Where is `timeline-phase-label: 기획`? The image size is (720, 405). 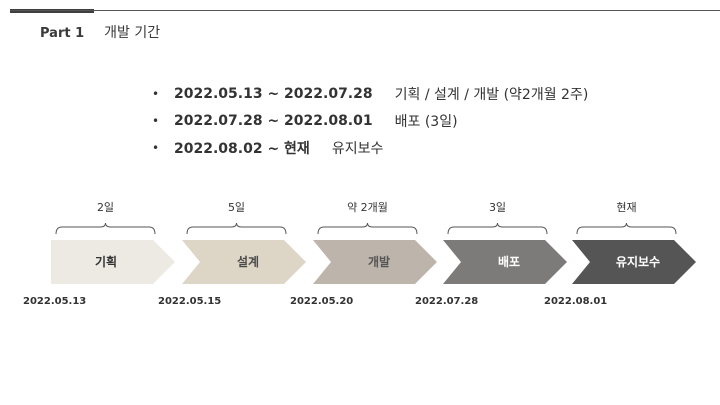
timeline-phase-label: 기획 is located at coordinates (106, 261).